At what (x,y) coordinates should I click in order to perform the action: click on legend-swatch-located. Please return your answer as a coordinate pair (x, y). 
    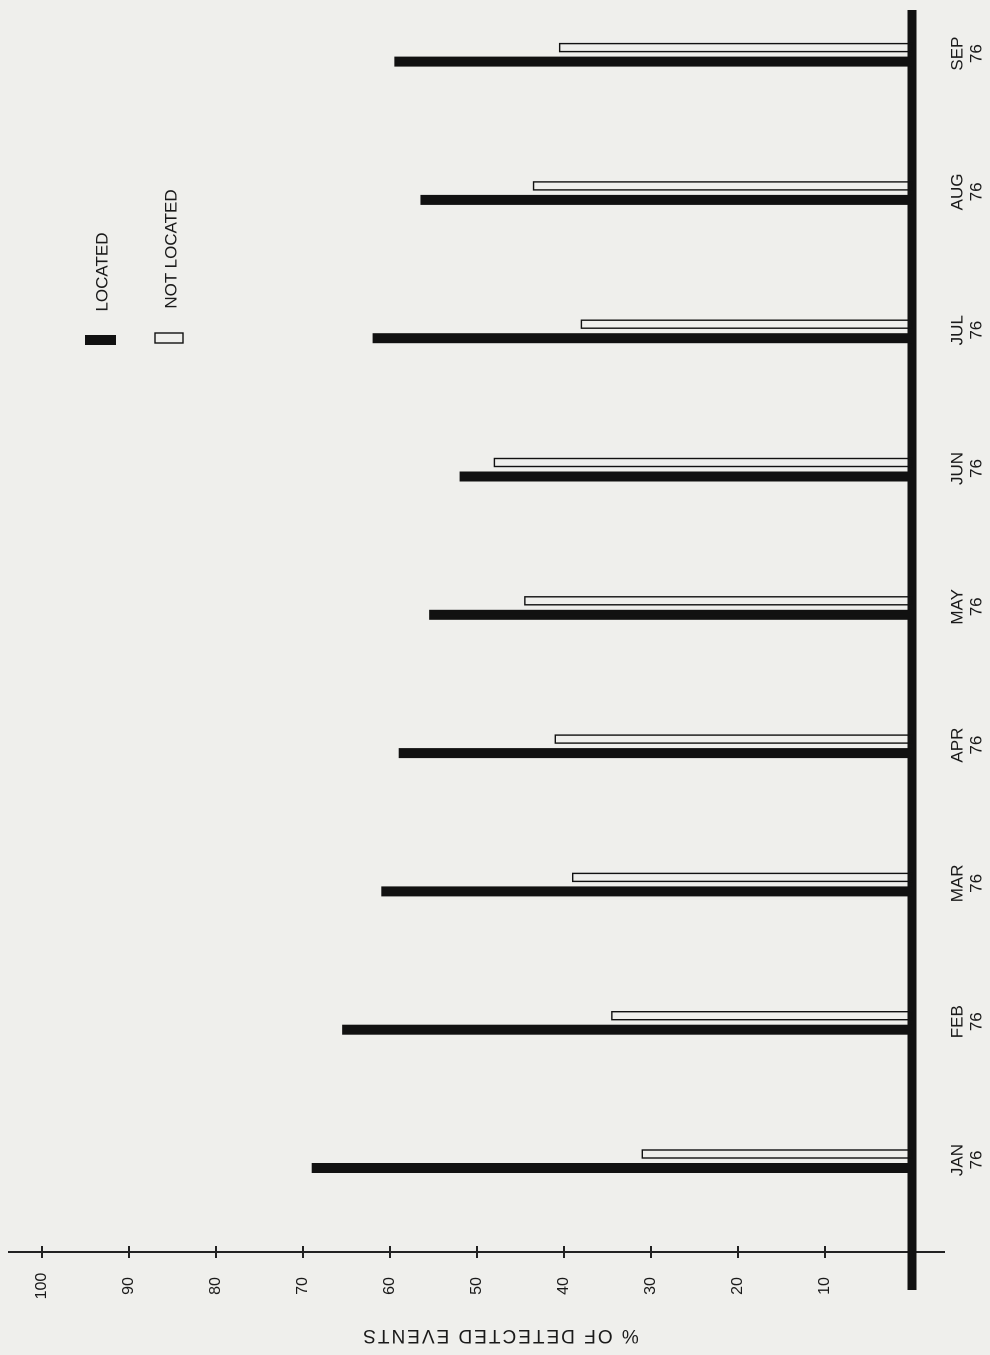
    Looking at the image, I should click on (100, 340).